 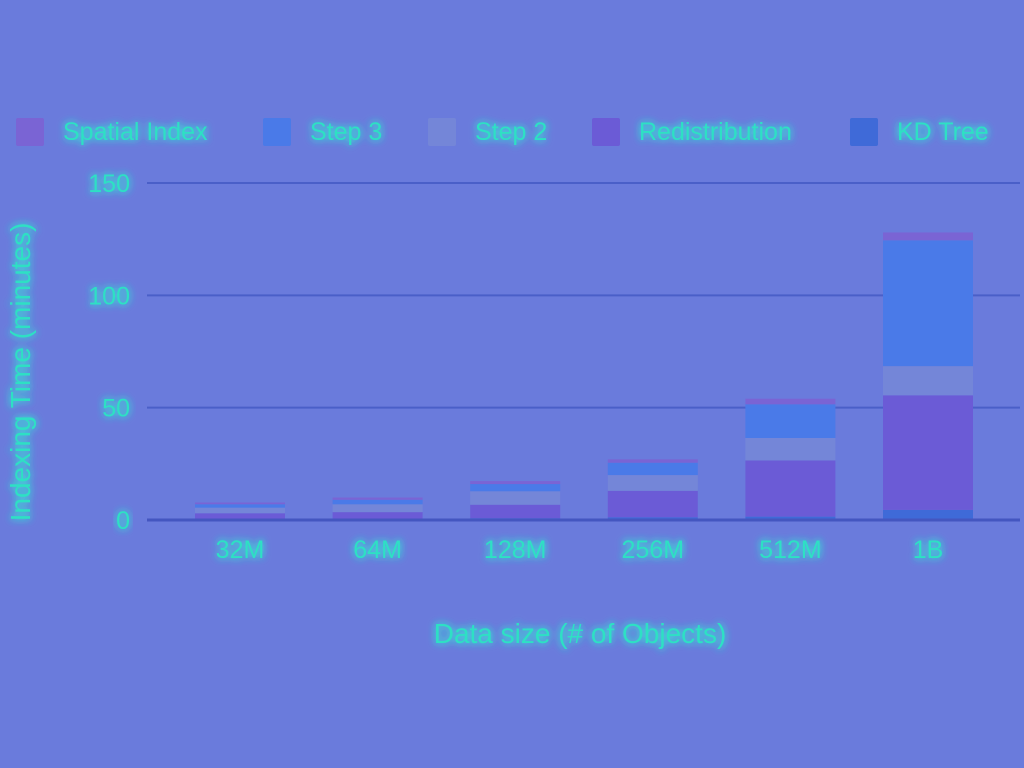 What do you see at coordinates (928, 381) in the screenshot?
I see `bar-step-2-1b` at bounding box center [928, 381].